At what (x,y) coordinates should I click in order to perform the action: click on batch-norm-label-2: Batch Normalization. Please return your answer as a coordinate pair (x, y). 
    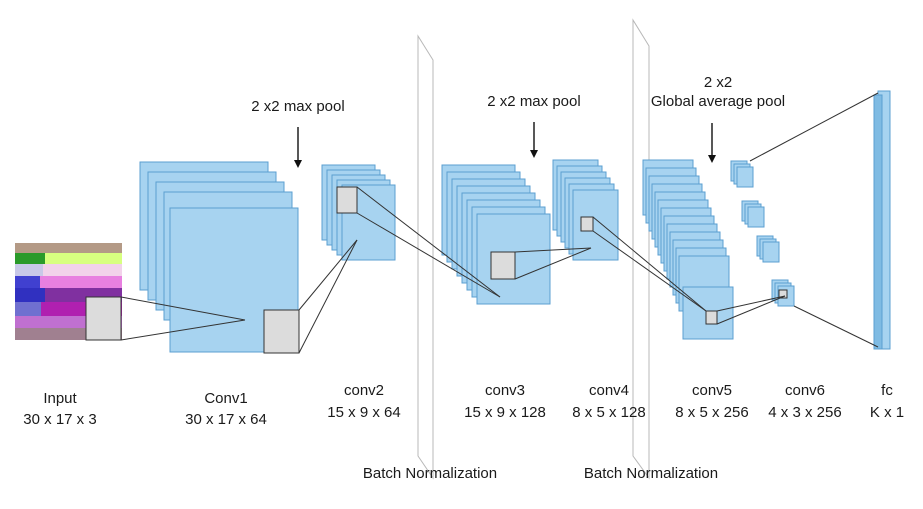
    Looking at the image, I should click on (651, 473).